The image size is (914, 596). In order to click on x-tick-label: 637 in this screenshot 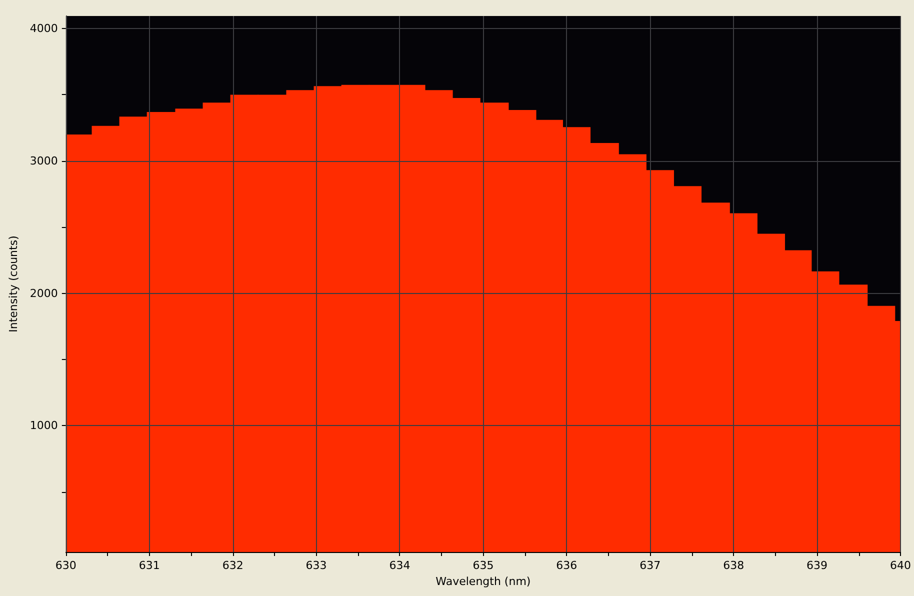, I will do `click(650, 565)`.